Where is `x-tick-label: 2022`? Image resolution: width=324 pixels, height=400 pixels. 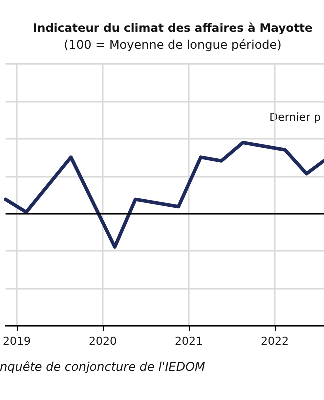
x-tick-label: 2022 is located at coordinates (274, 341).